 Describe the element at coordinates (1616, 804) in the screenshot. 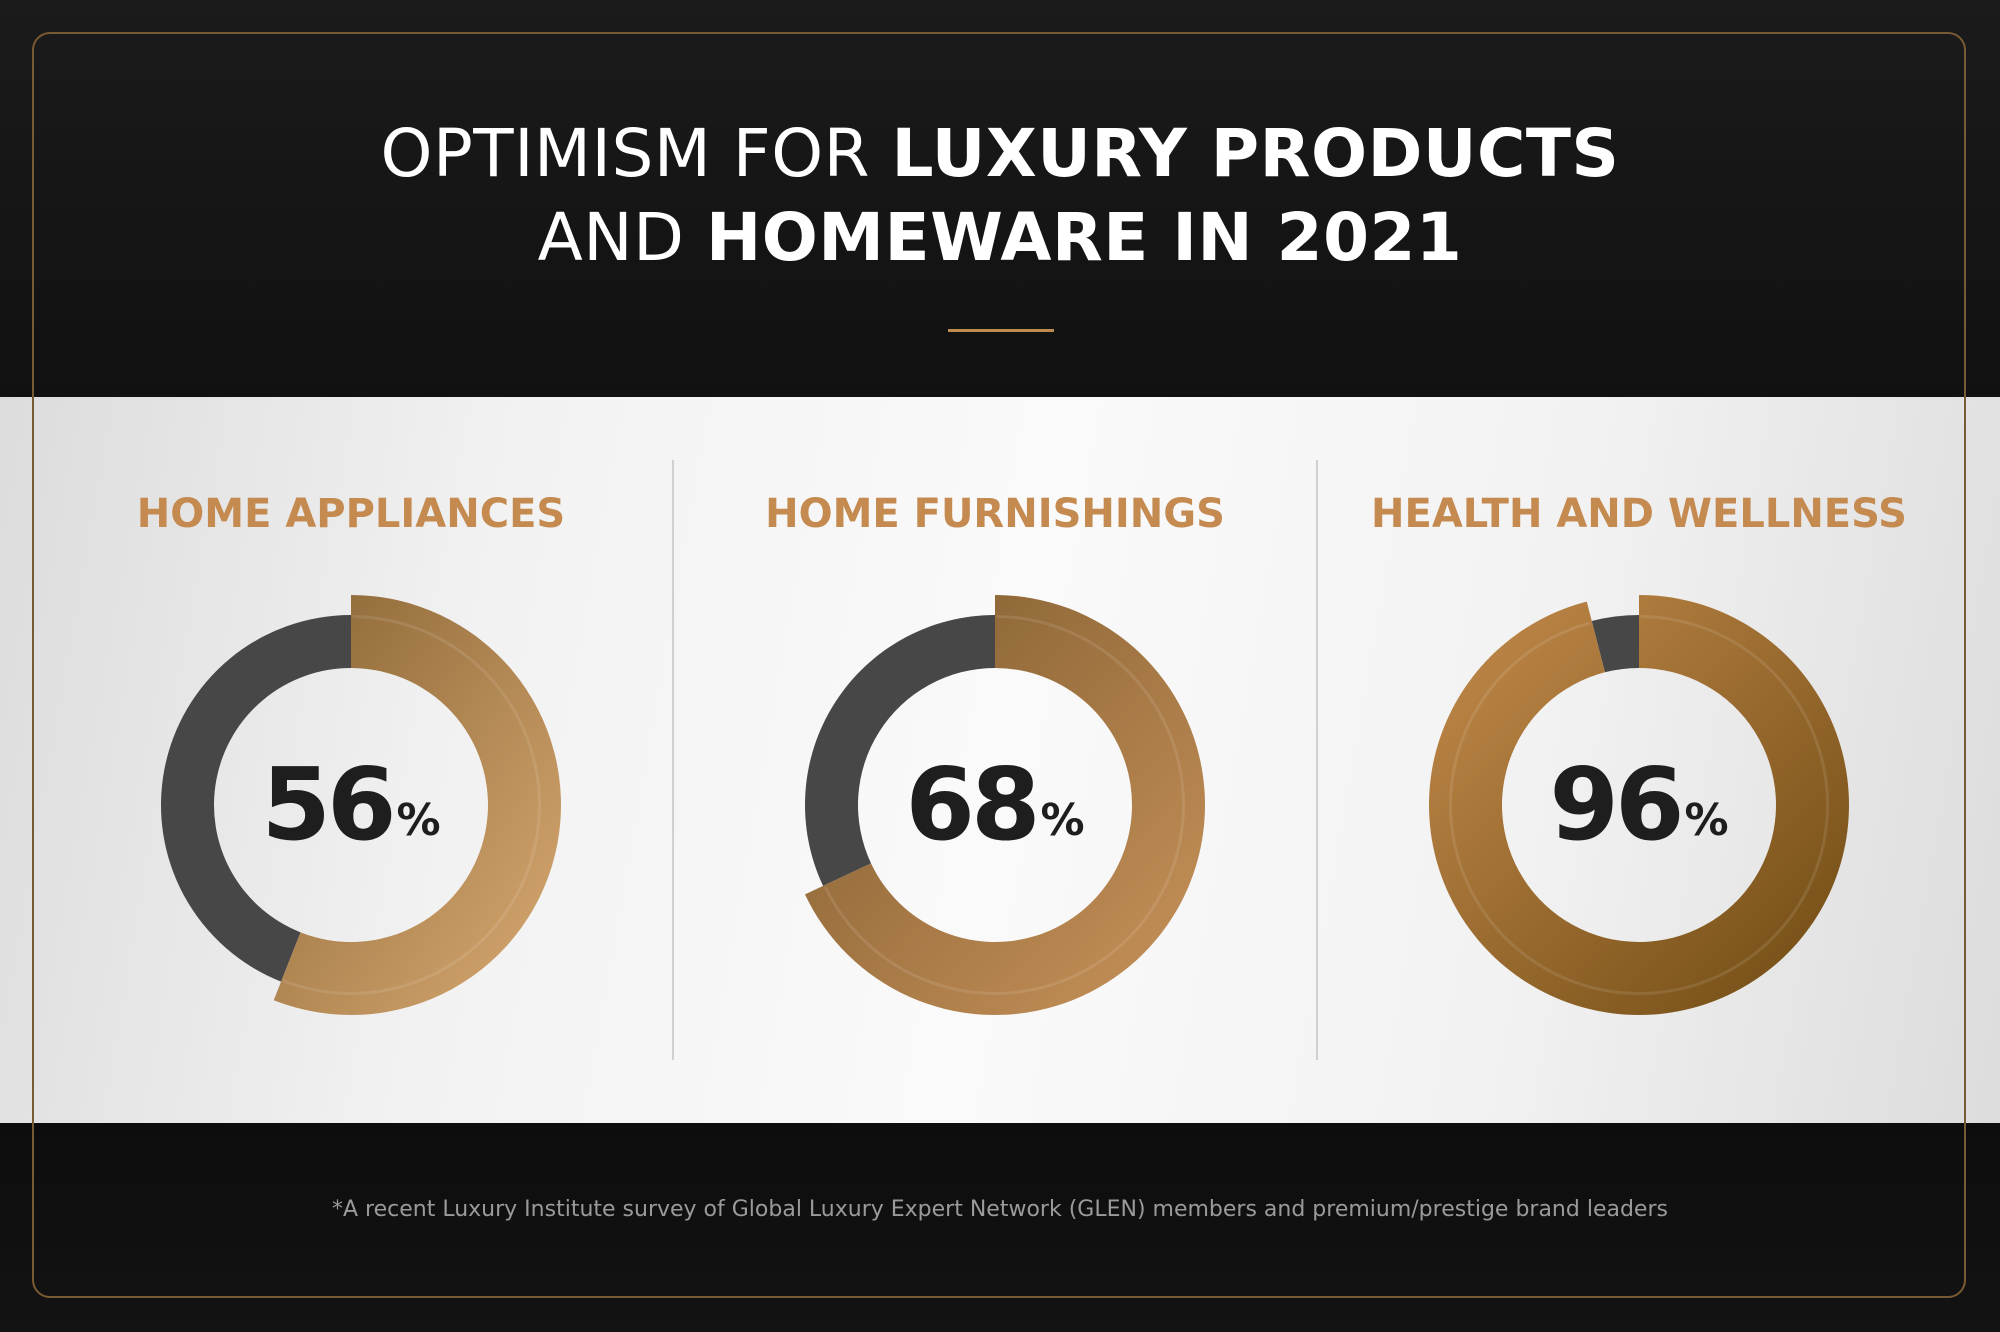

I see `percentage-value: 96` at that location.